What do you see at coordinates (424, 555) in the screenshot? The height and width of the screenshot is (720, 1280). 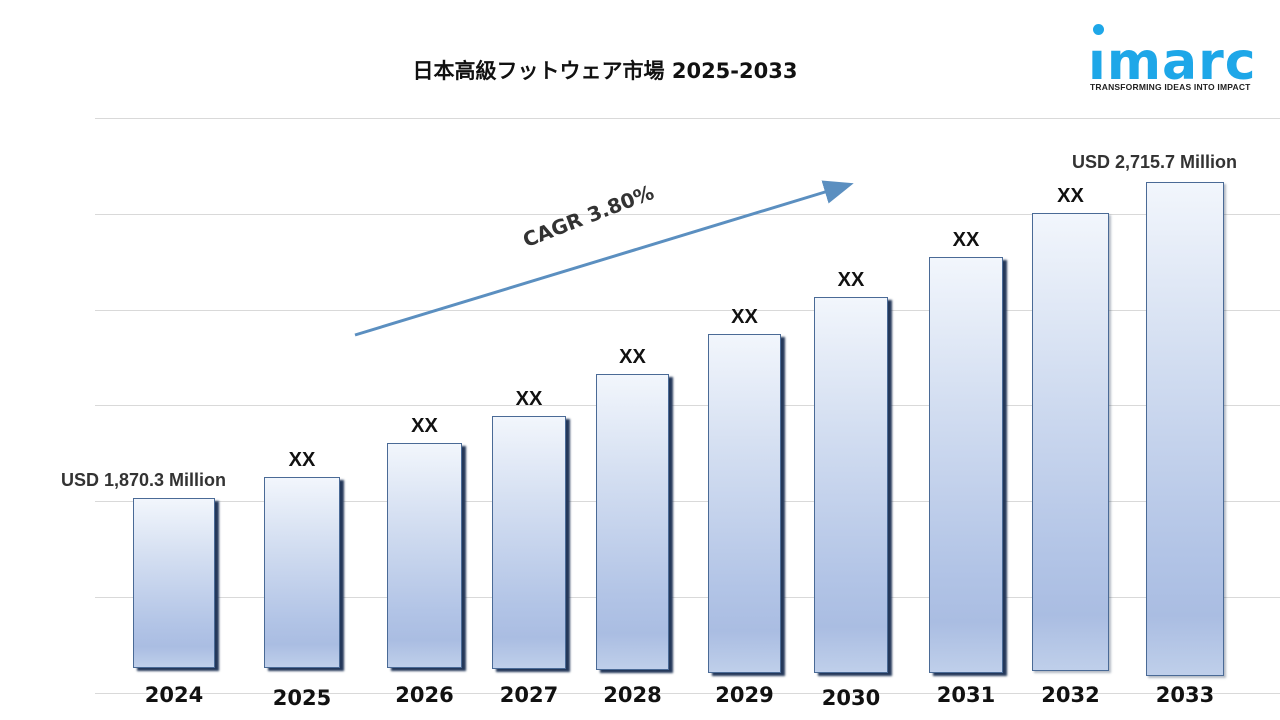 I see `bar-2026` at bounding box center [424, 555].